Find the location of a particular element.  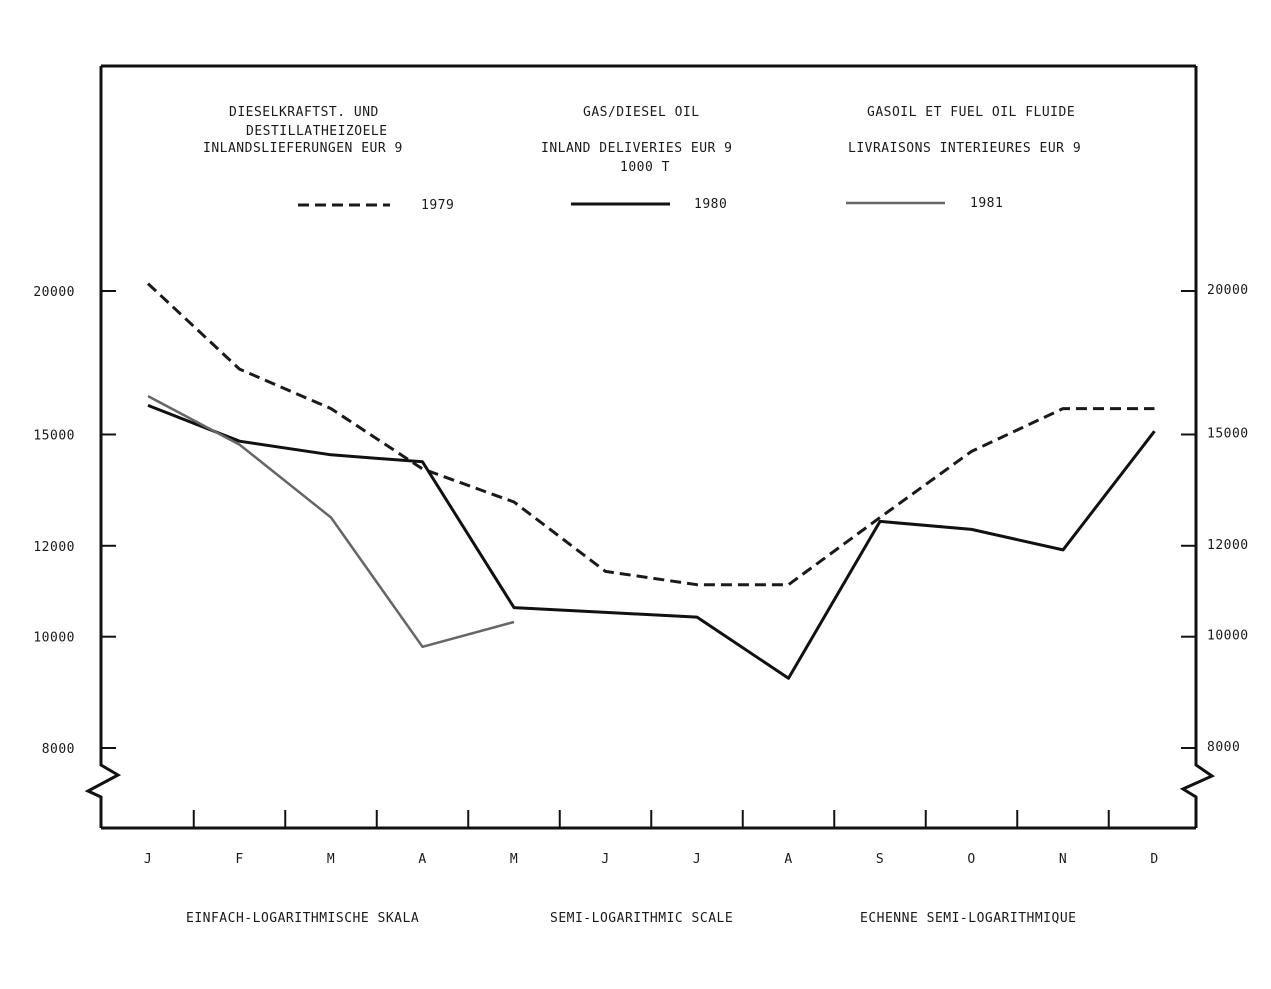

y-axis-left: 8000 10000 12000 15000 20000 is located at coordinates (74, 521).